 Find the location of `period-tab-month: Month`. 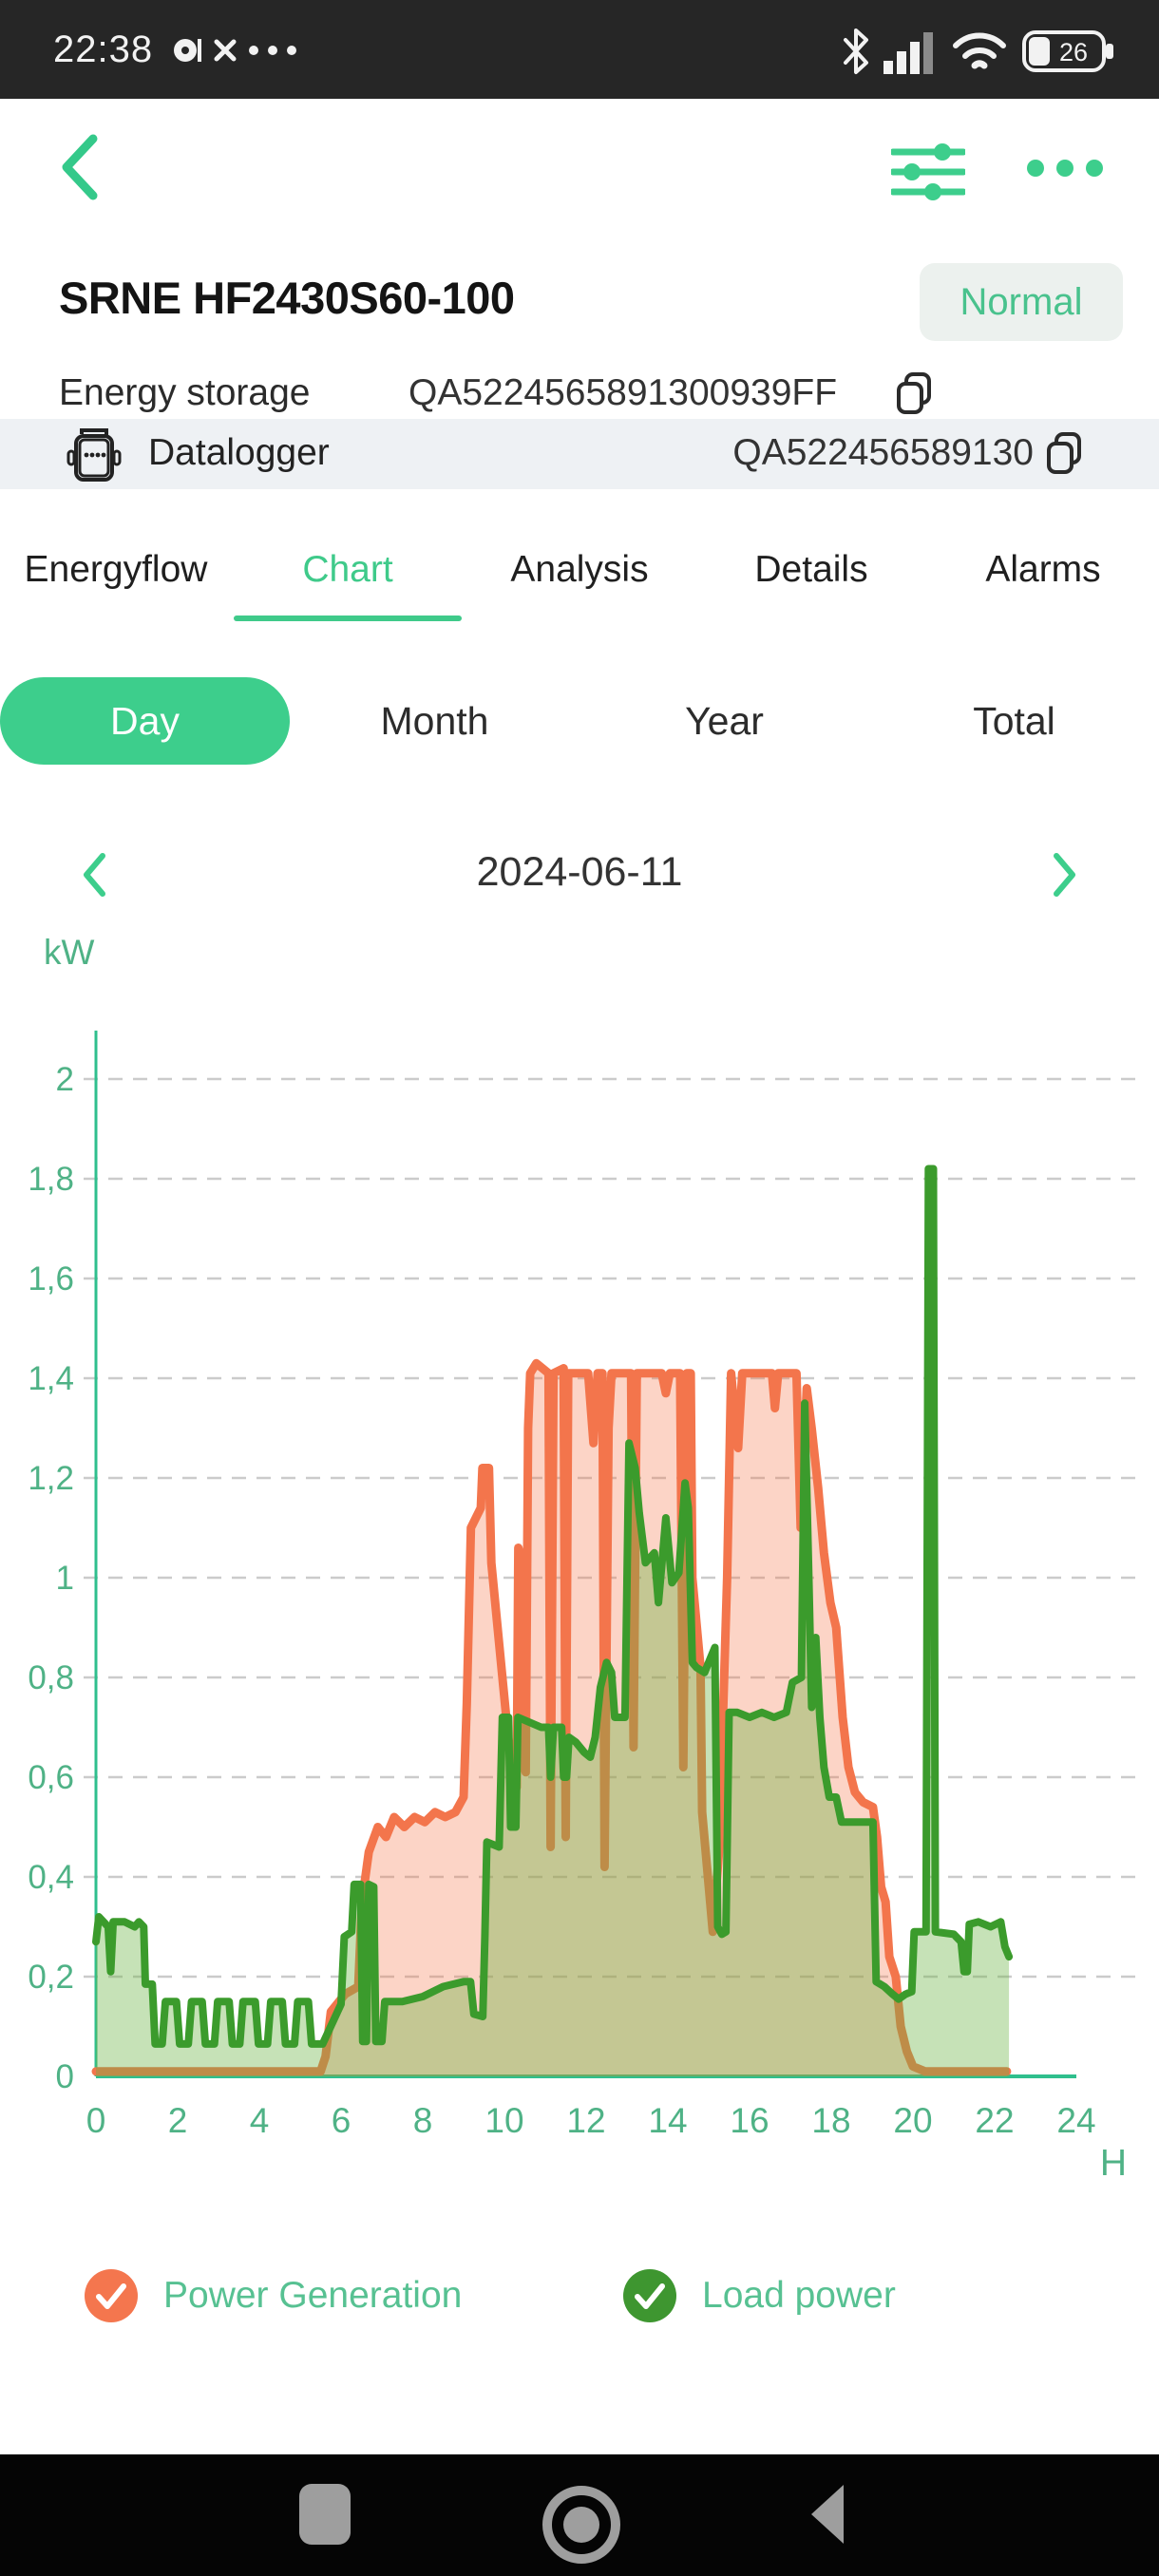

period-tab-month: Month is located at coordinates (434, 720).